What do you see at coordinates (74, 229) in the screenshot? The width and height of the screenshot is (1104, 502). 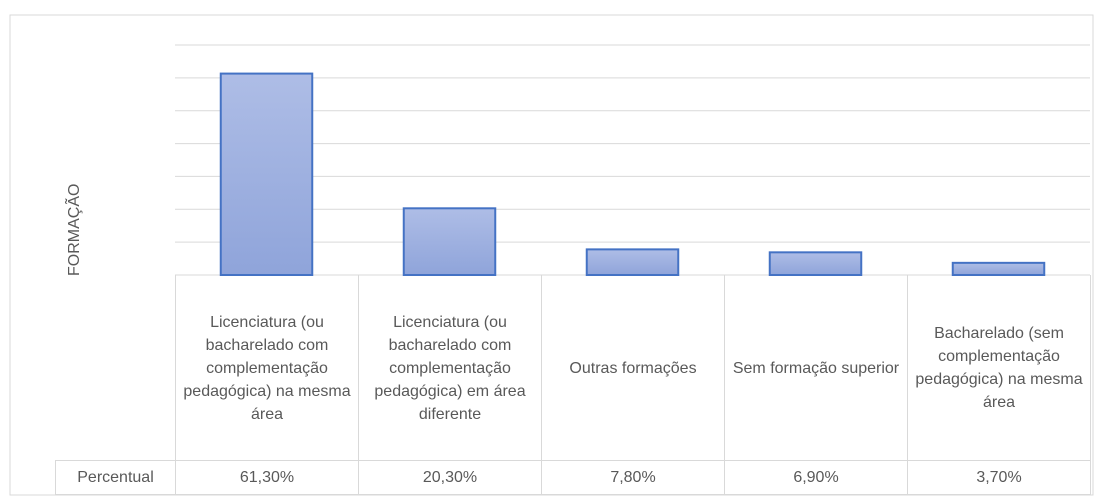 I see `axis-title: FORMAÇÃO` at bounding box center [74, 229].